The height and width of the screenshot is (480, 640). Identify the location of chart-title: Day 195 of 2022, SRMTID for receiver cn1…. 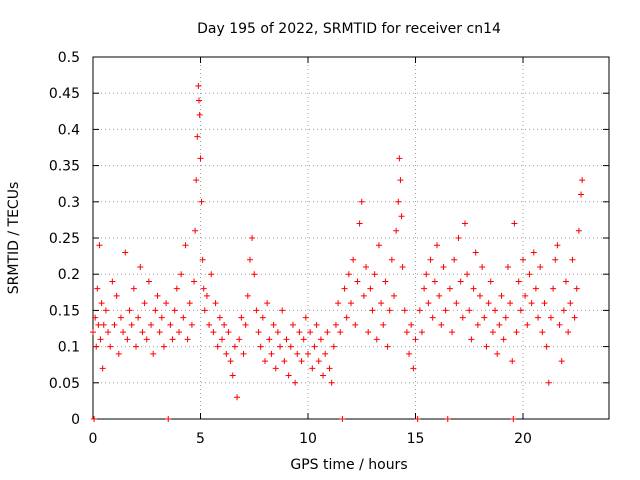
(349, 29).